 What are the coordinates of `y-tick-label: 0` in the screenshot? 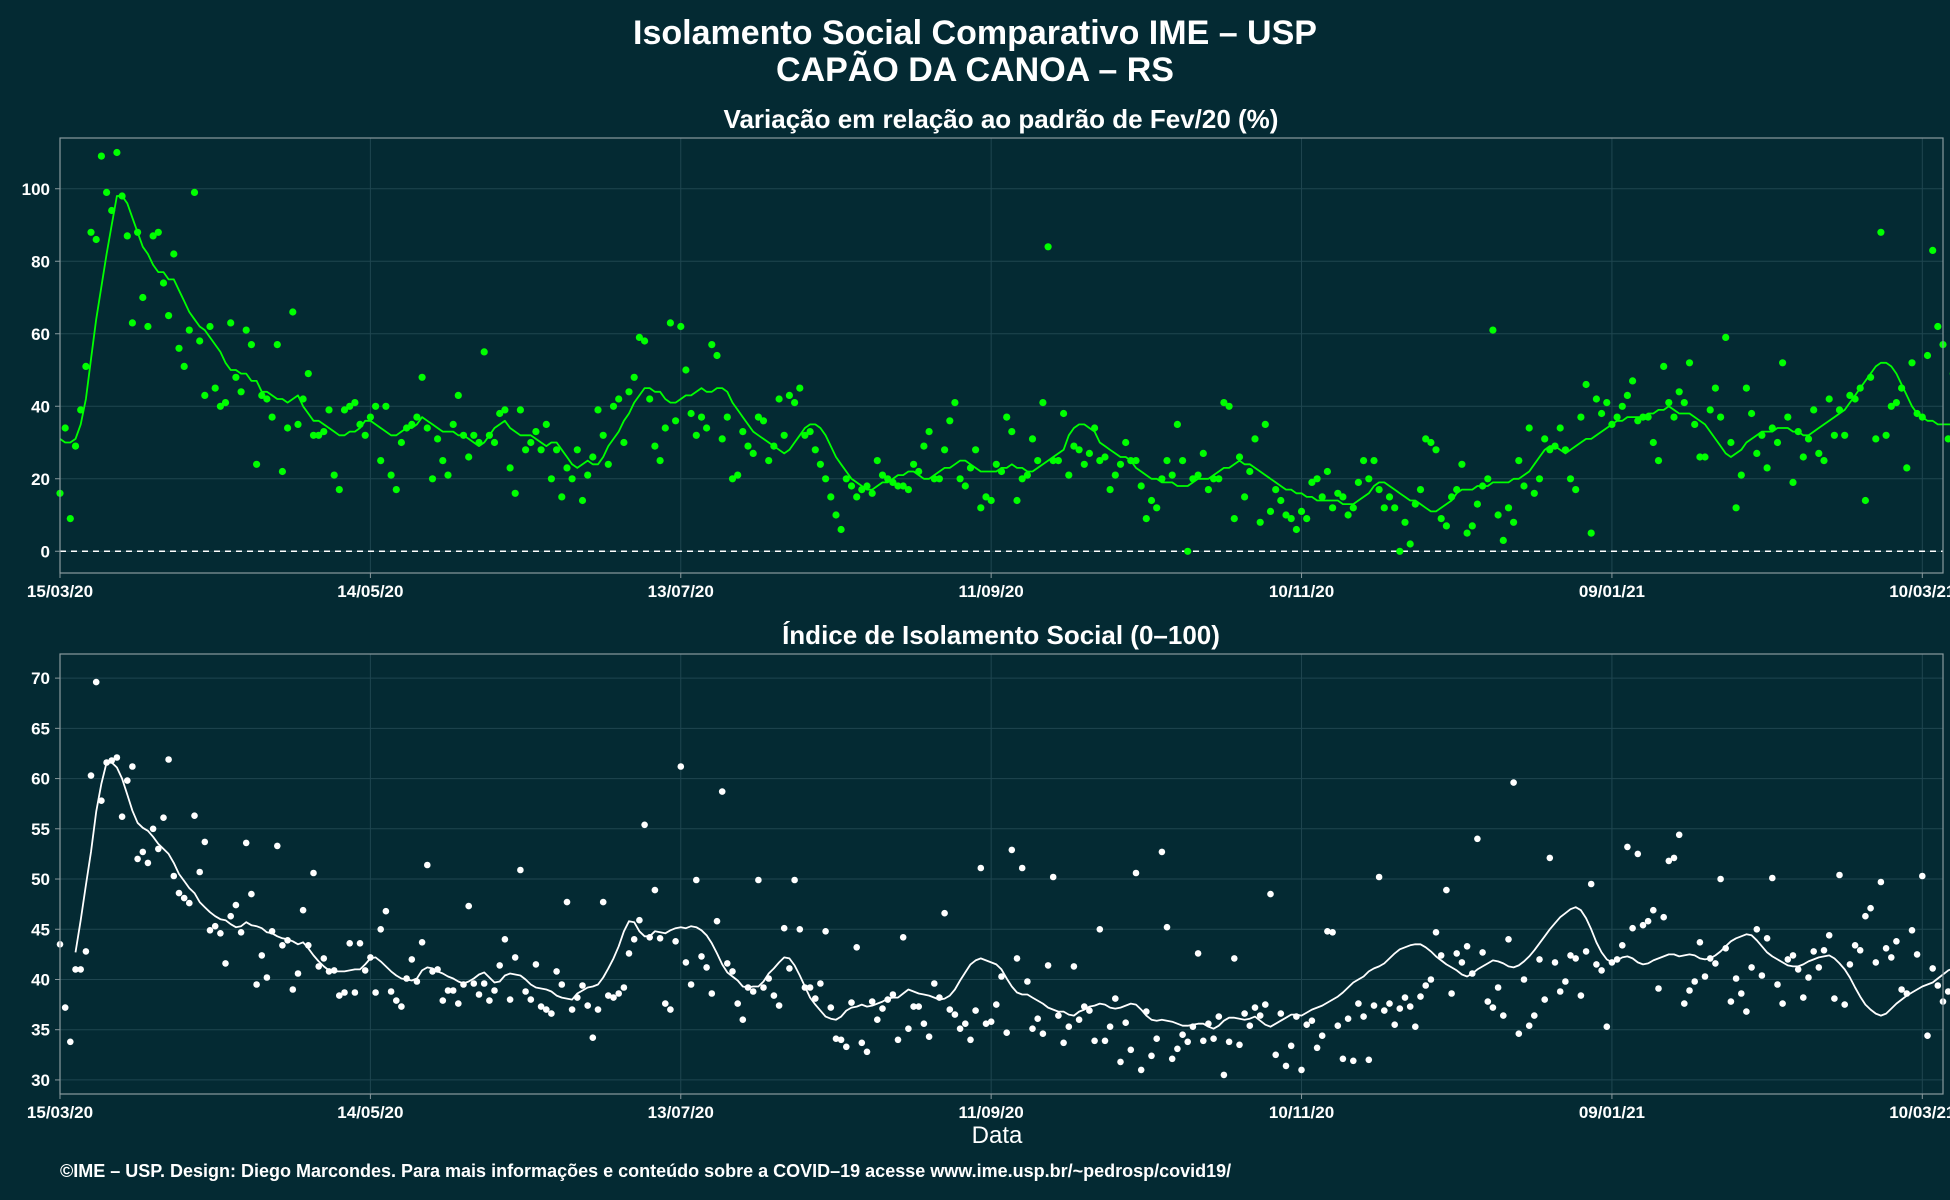 It's located at (45, 551).